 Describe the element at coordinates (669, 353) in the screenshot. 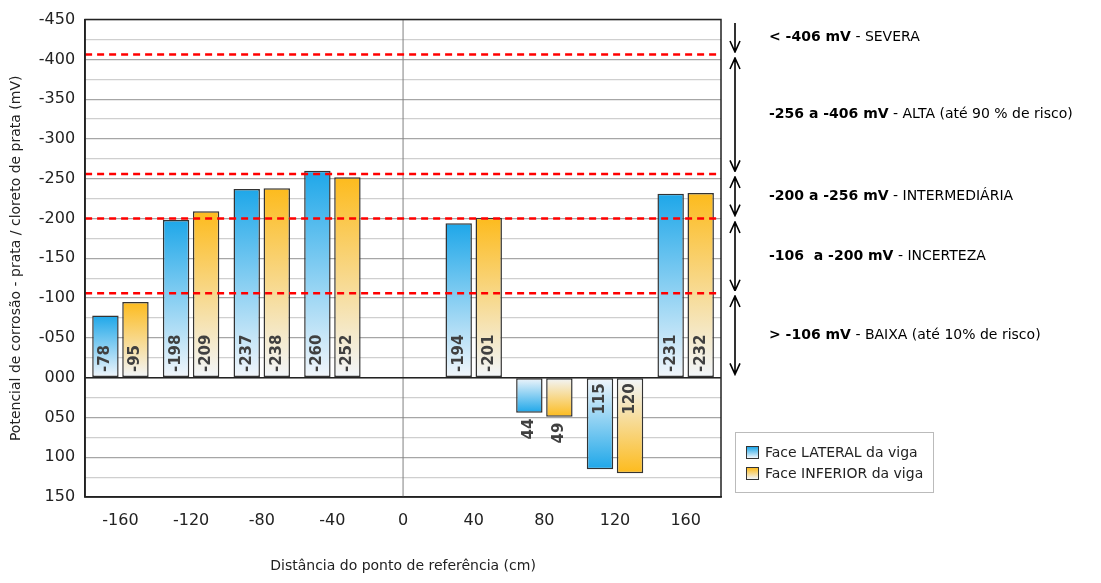

I see `data-label: -231` at that location.